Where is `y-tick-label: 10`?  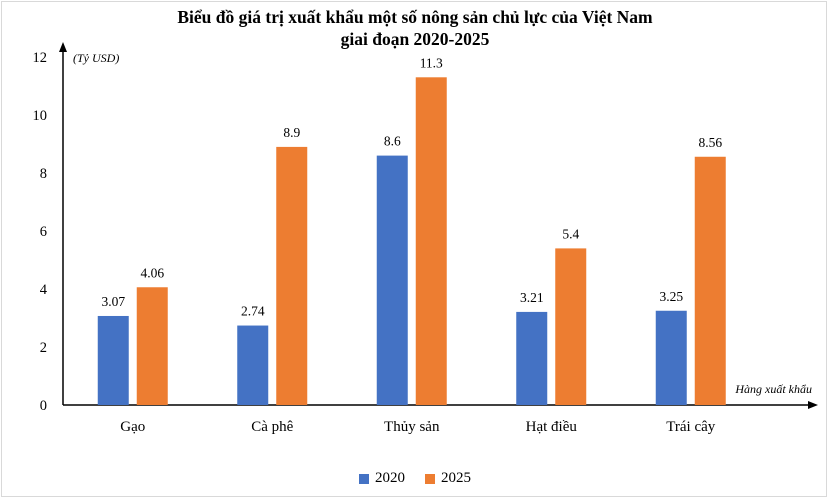 y-tick-label: 10 is located at coordinates (40, 116).